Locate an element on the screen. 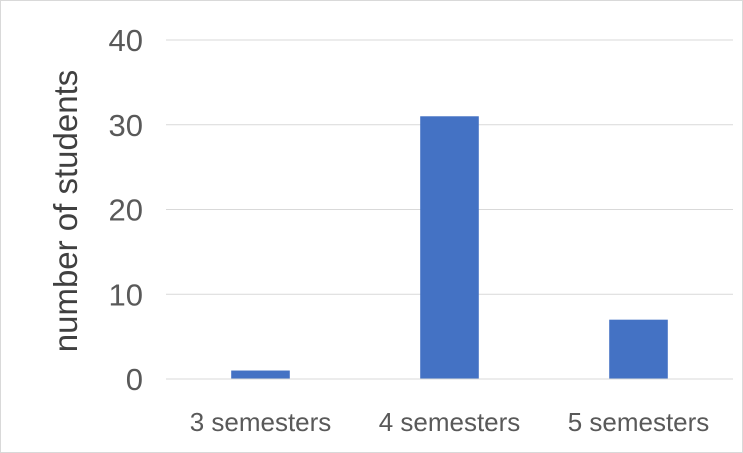  bar-4-semesters is located at coordinates (449, 247).